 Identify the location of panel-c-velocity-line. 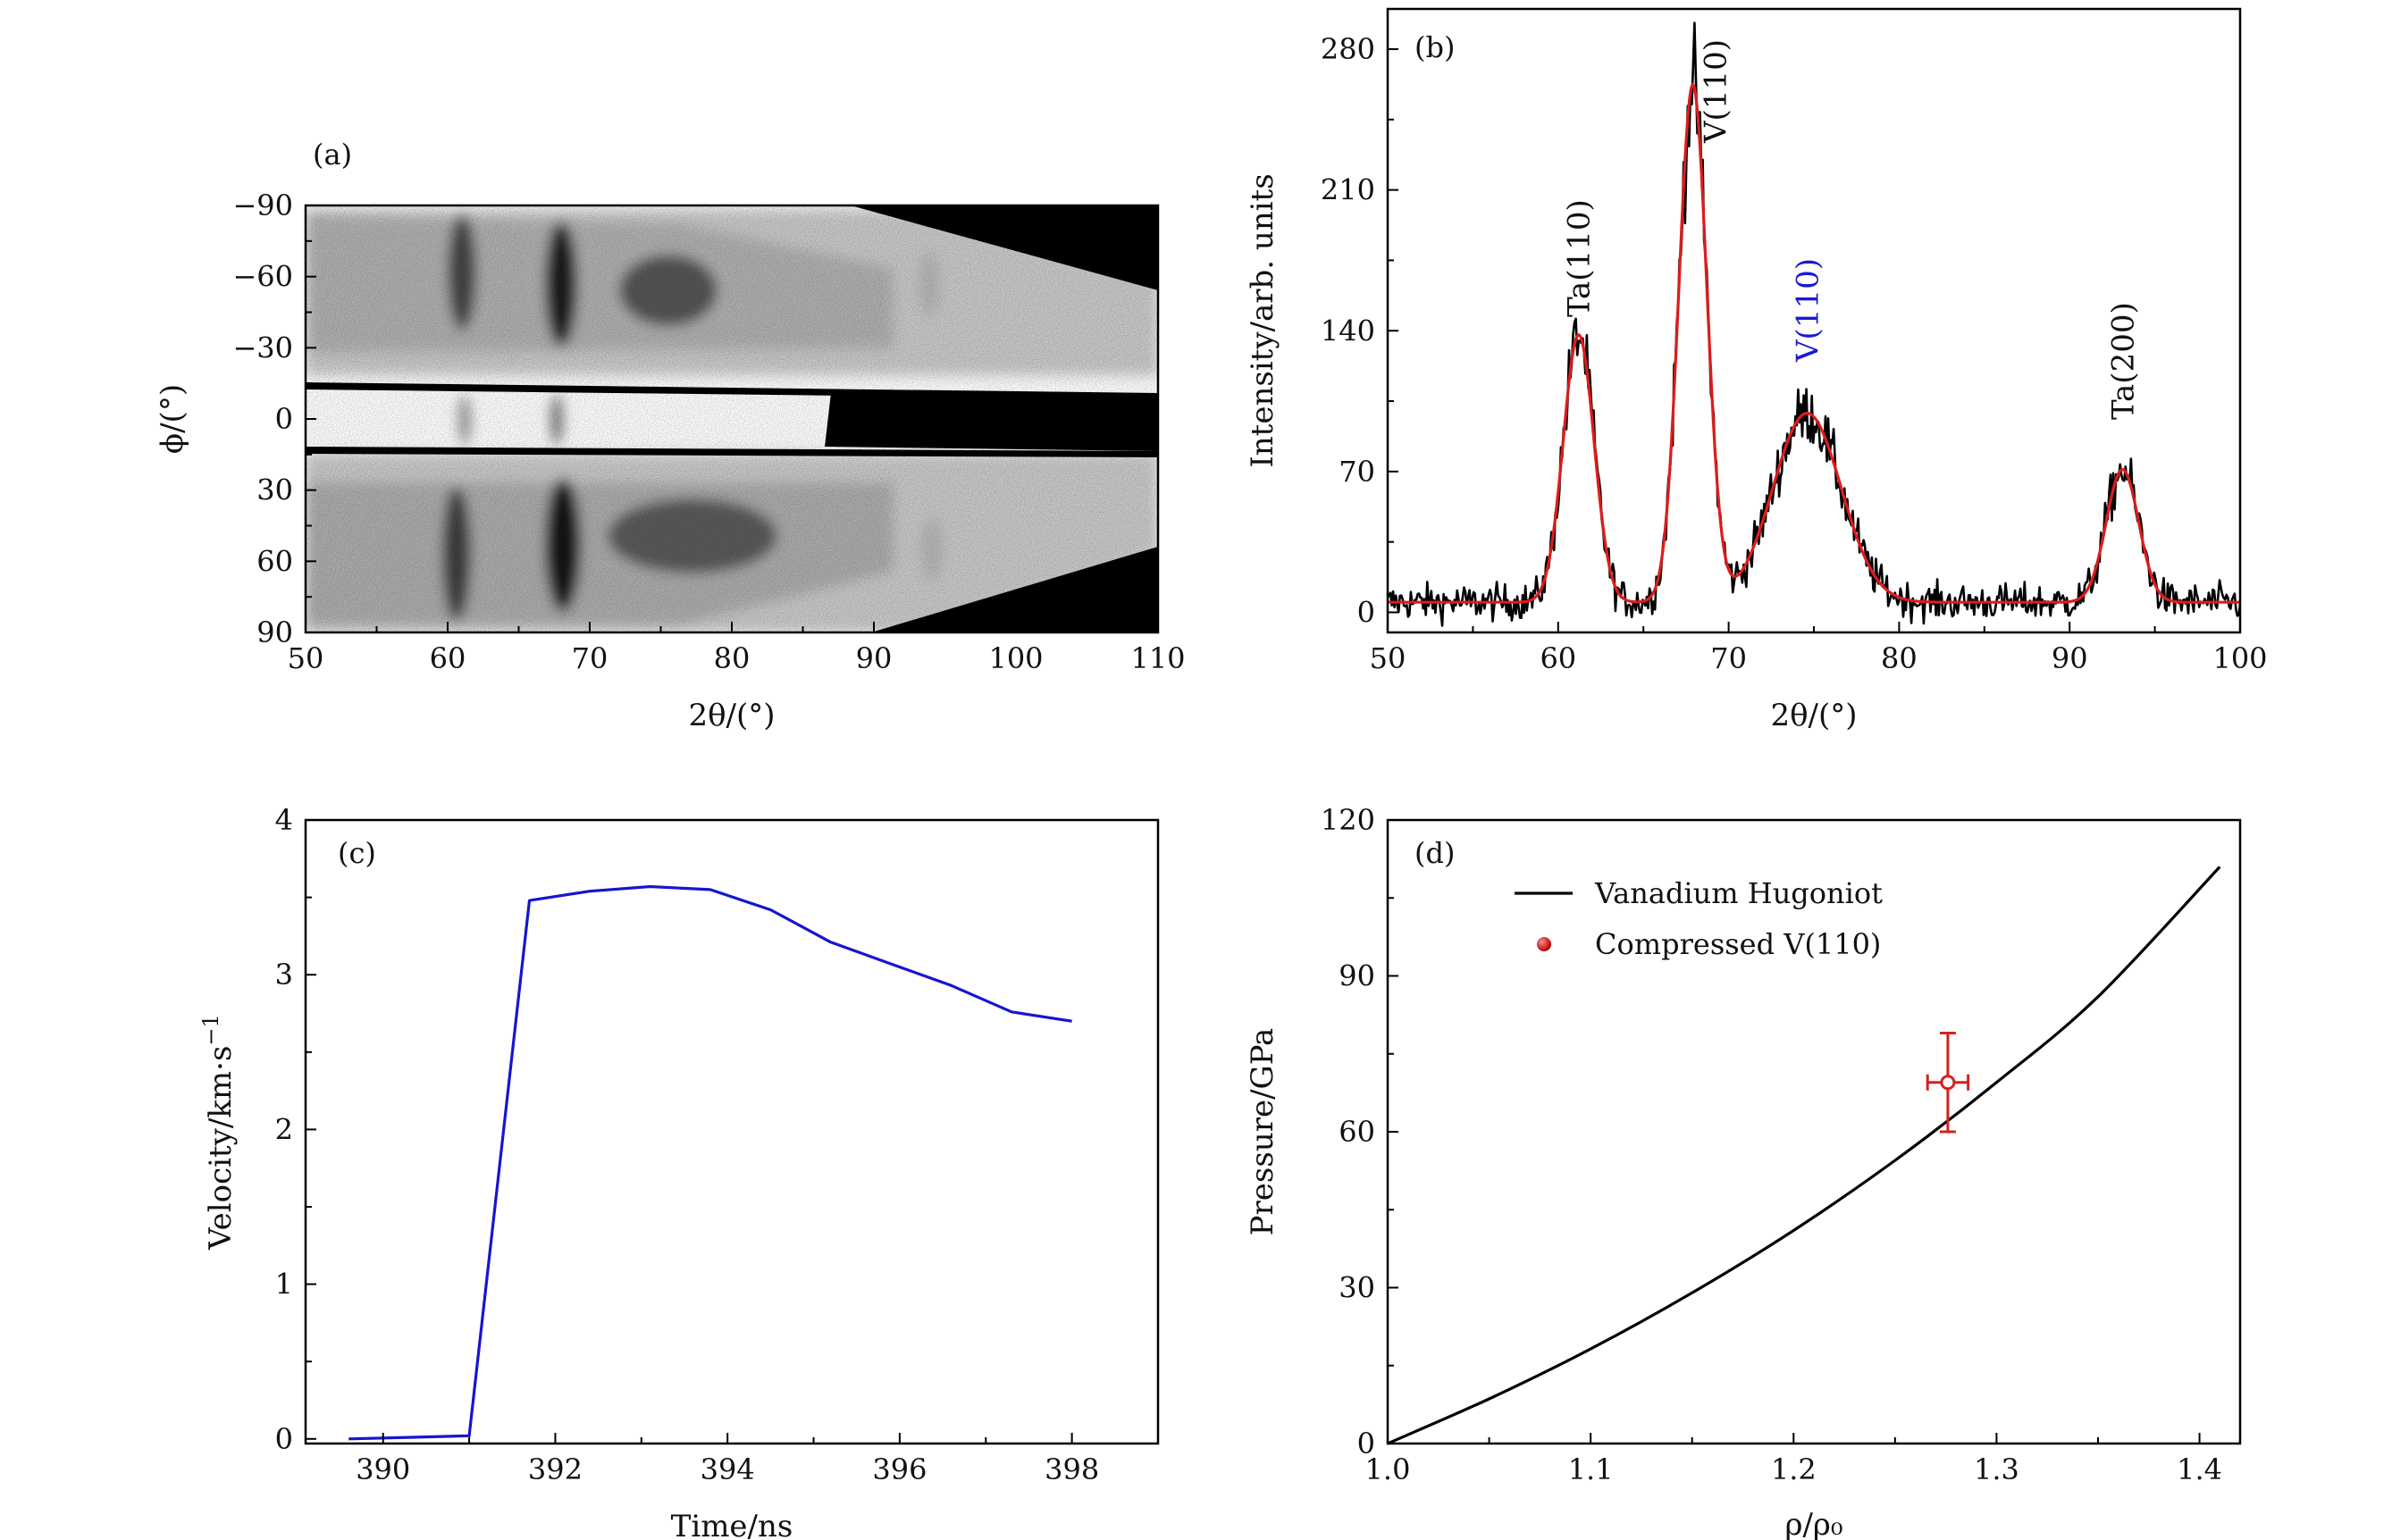
(710, 1163).